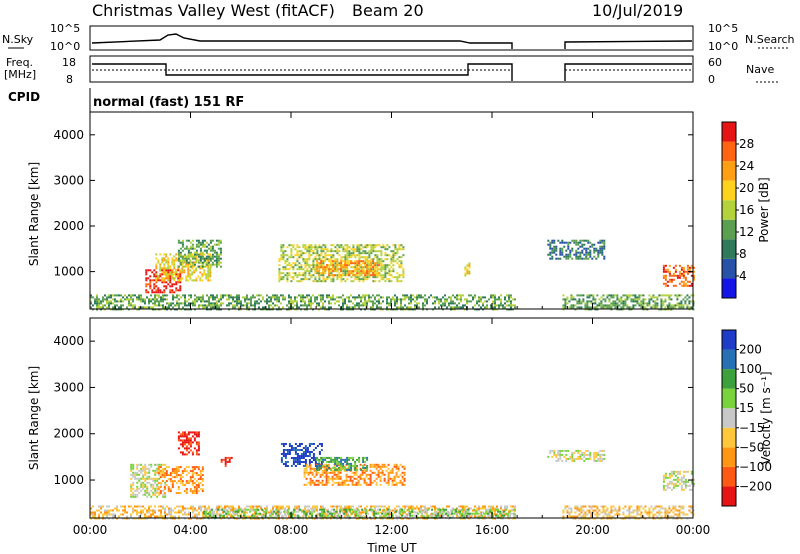 The width and height of the screenshot is (800, 554). I want to click on power-data-layer, so click(392, 275).